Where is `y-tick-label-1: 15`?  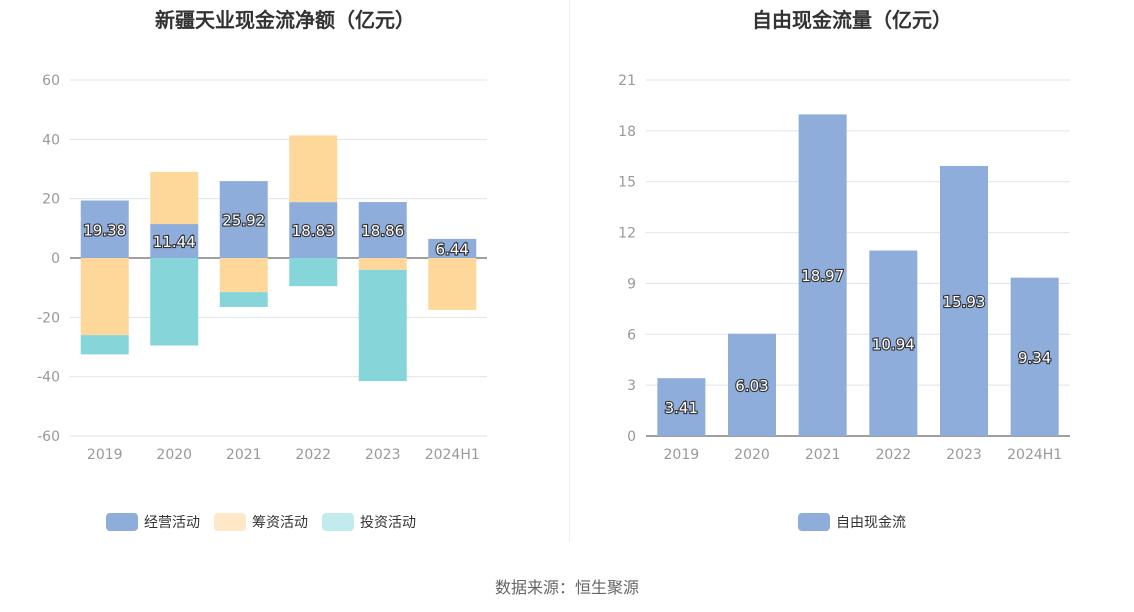
y-tick-label-1: 15 is located at coordinates (627, 183).